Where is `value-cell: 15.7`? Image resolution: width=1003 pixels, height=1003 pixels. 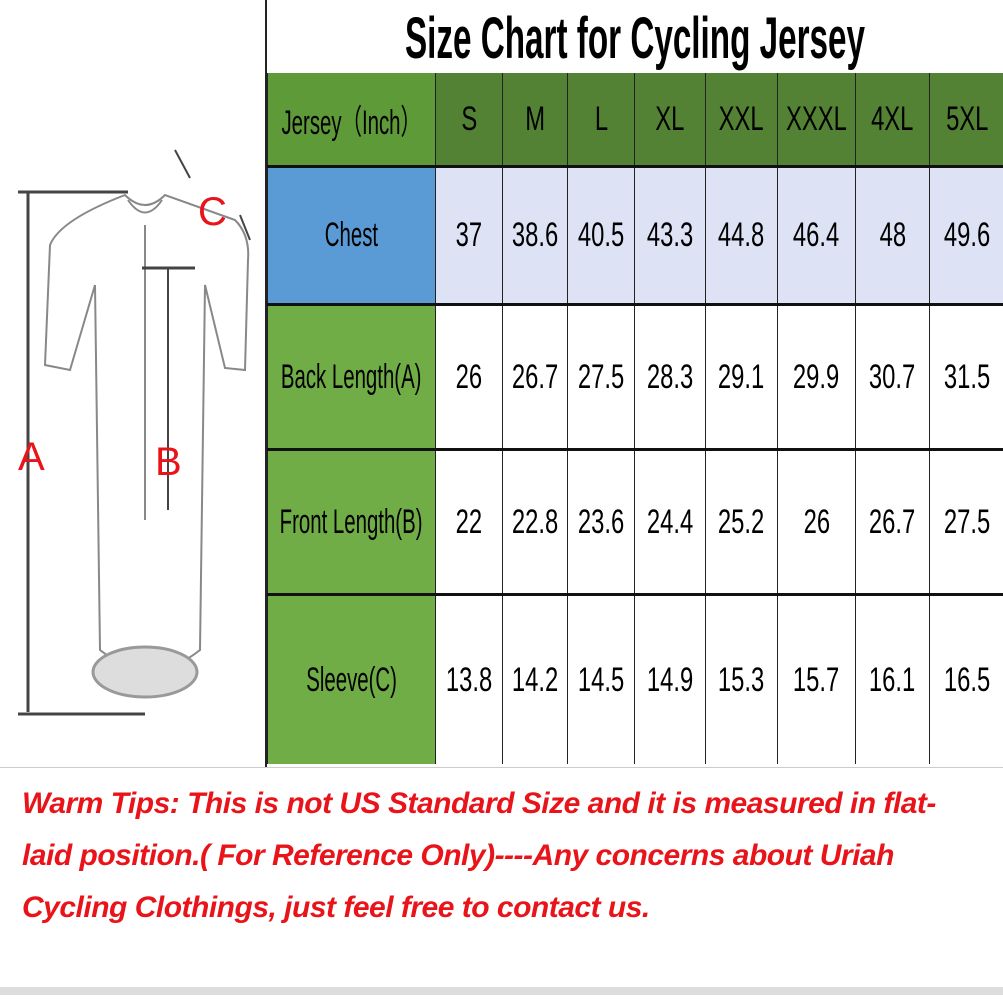
value-cell: 15.7 is located at coordinates (816, 679).